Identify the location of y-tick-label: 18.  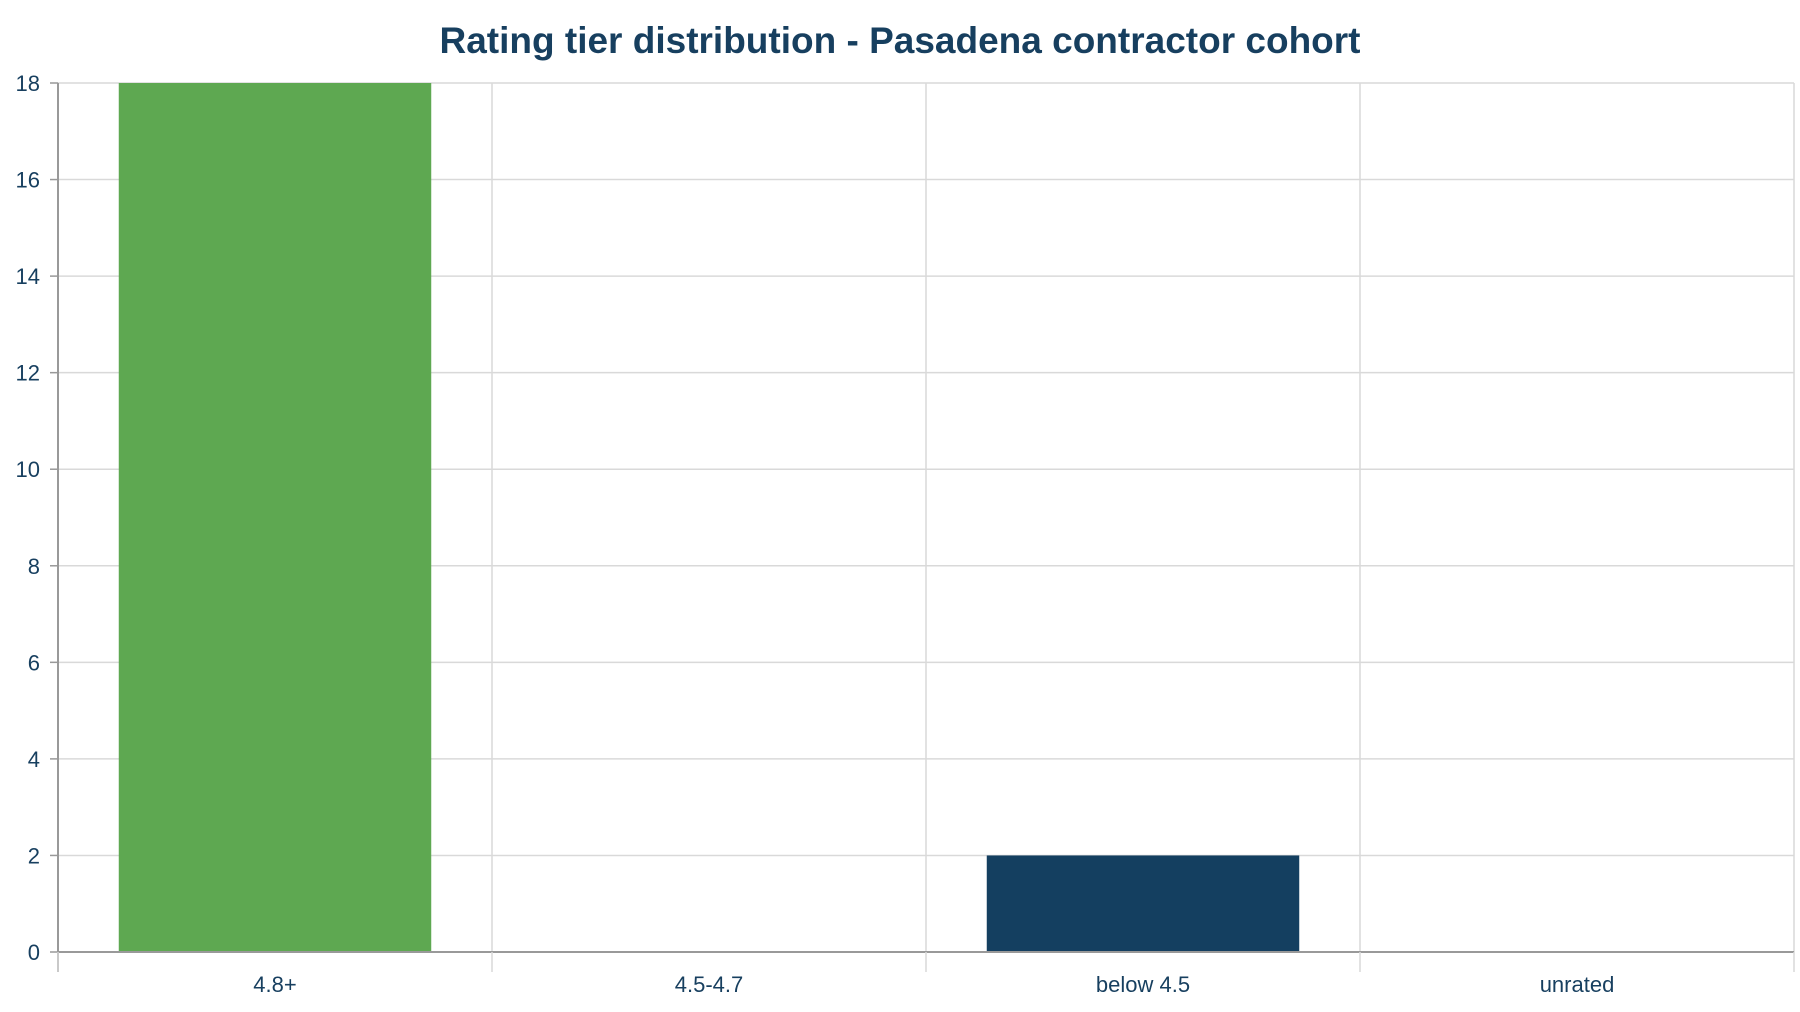
(28, 83).